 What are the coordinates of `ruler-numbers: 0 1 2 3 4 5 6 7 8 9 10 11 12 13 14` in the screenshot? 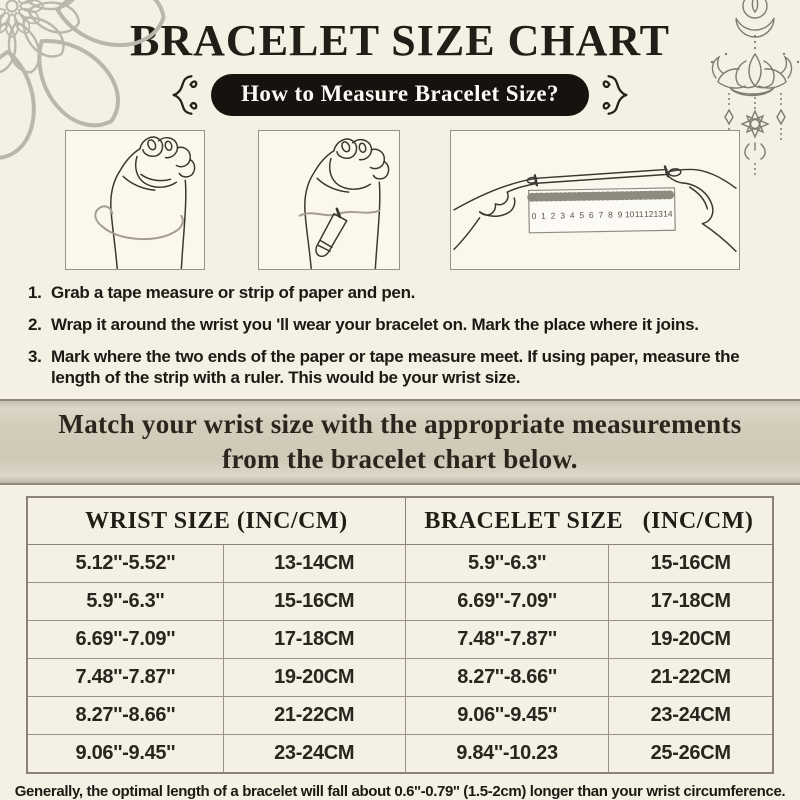 It's located at (602, 215).